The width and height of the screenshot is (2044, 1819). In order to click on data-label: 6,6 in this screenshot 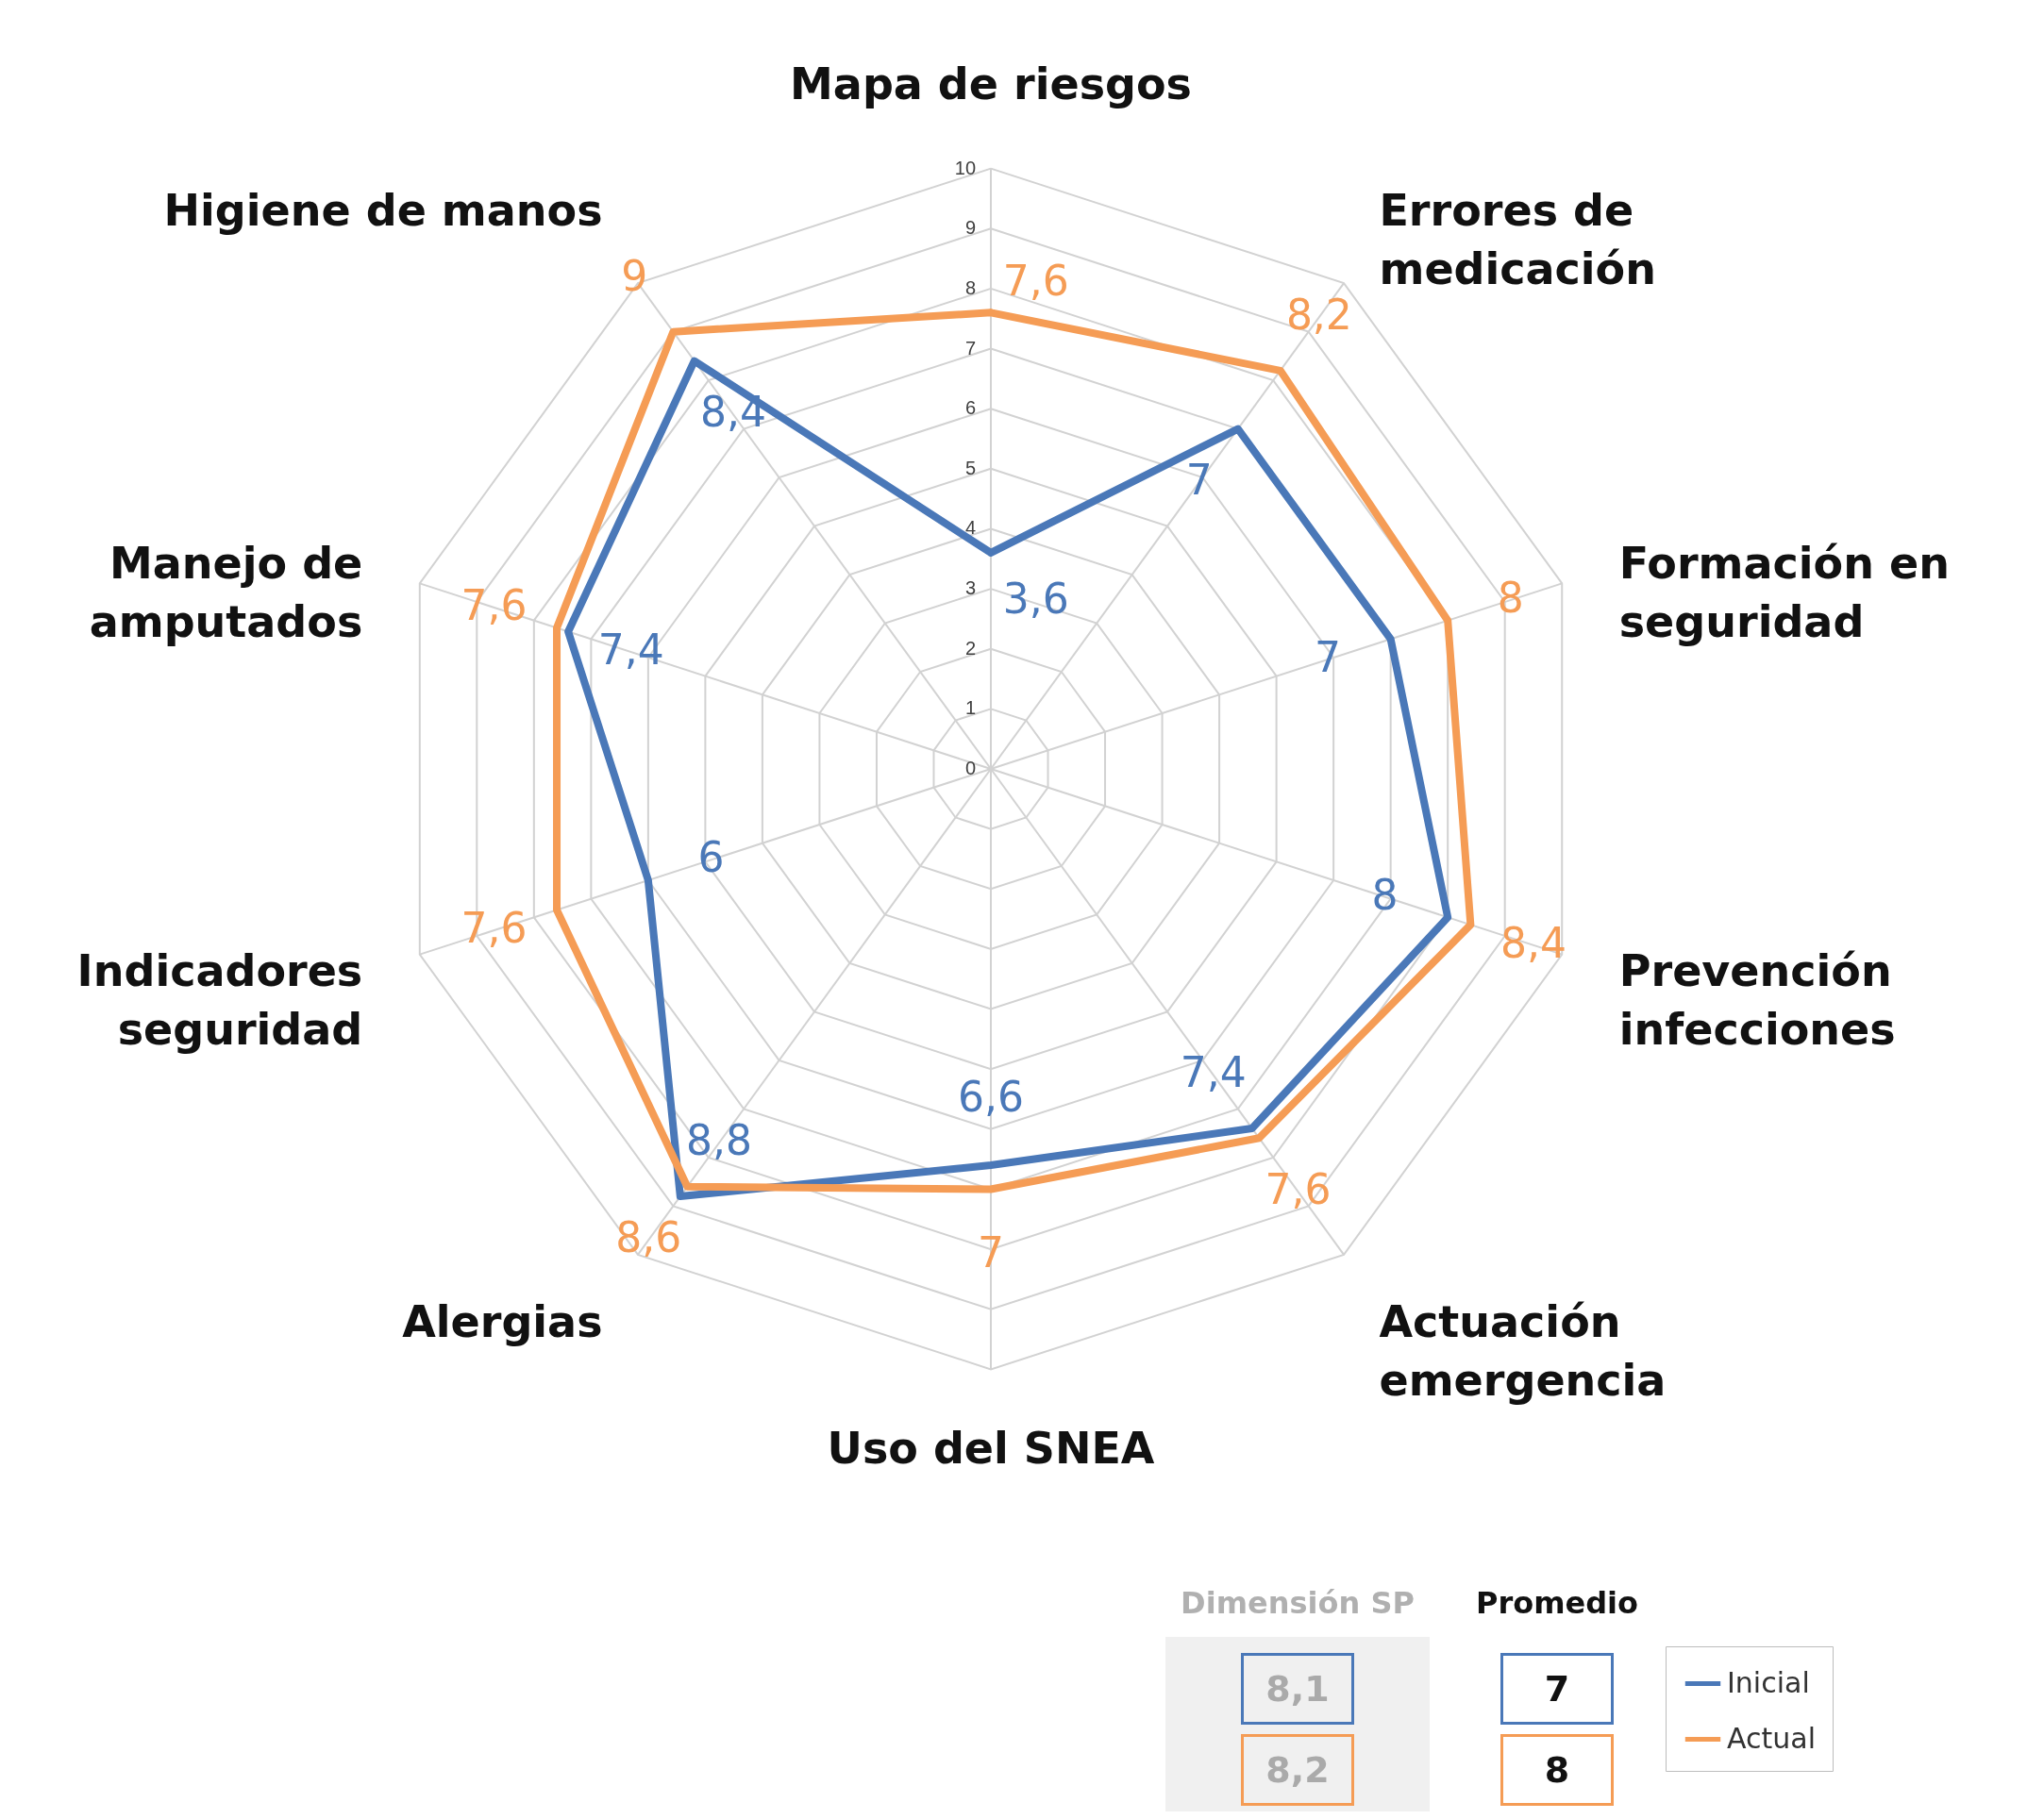, I will do `click(991, 1097)`.